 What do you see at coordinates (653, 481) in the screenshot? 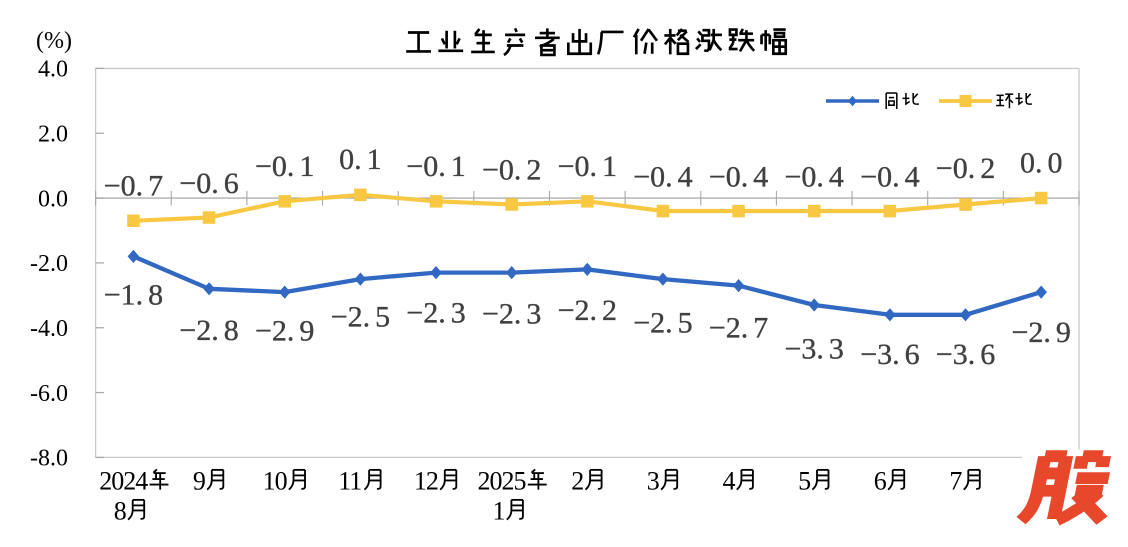
I see `svg-text: 3` at bounding box center [653, 481].